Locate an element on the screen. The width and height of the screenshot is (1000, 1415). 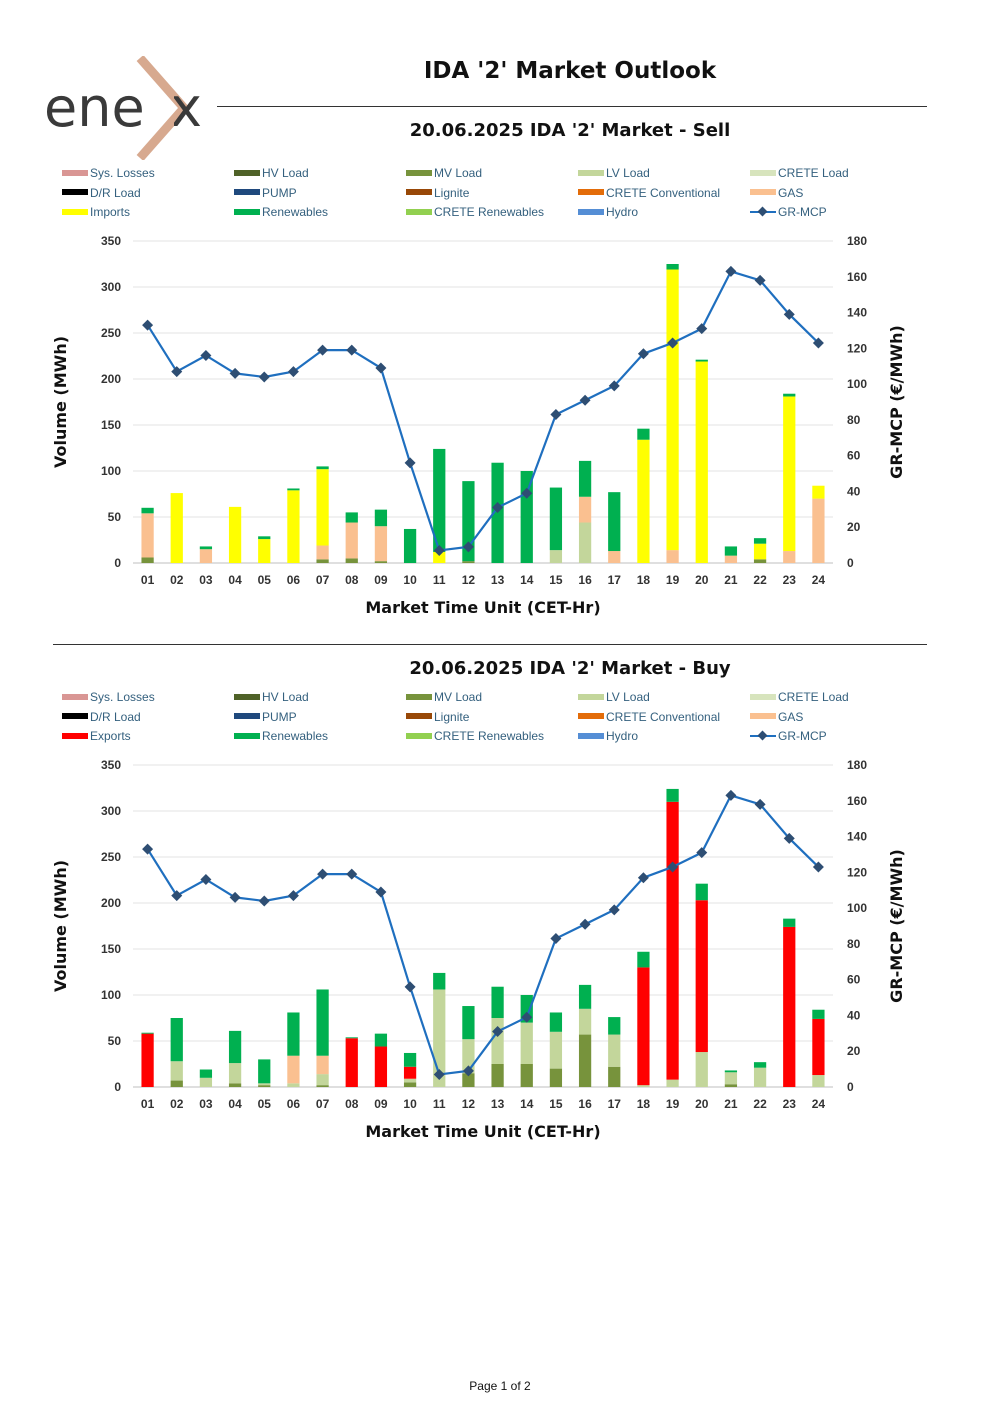
x-tick-label: 04 is located at coordinates (235, 580).